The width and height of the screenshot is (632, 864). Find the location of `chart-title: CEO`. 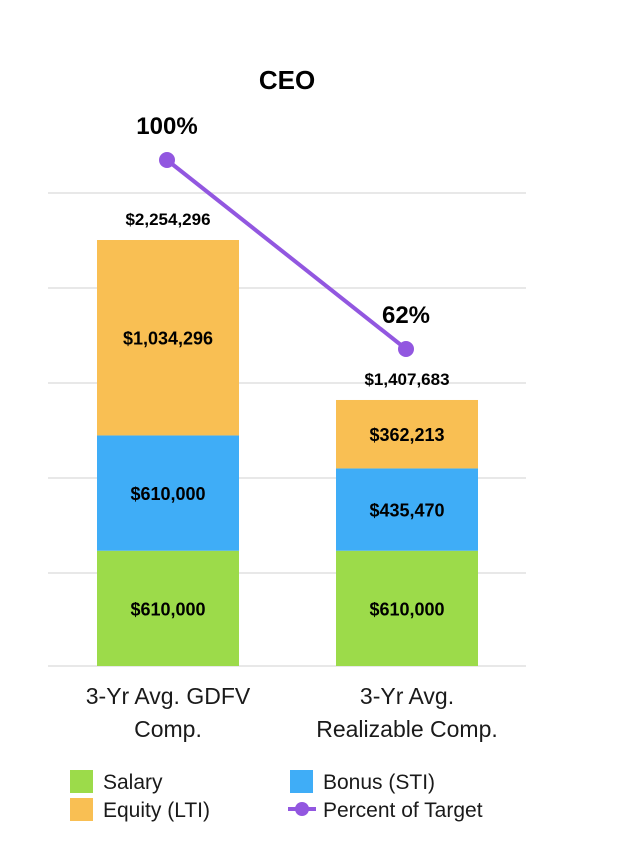

chart-title: CEO is located at coordinates (287, 80).